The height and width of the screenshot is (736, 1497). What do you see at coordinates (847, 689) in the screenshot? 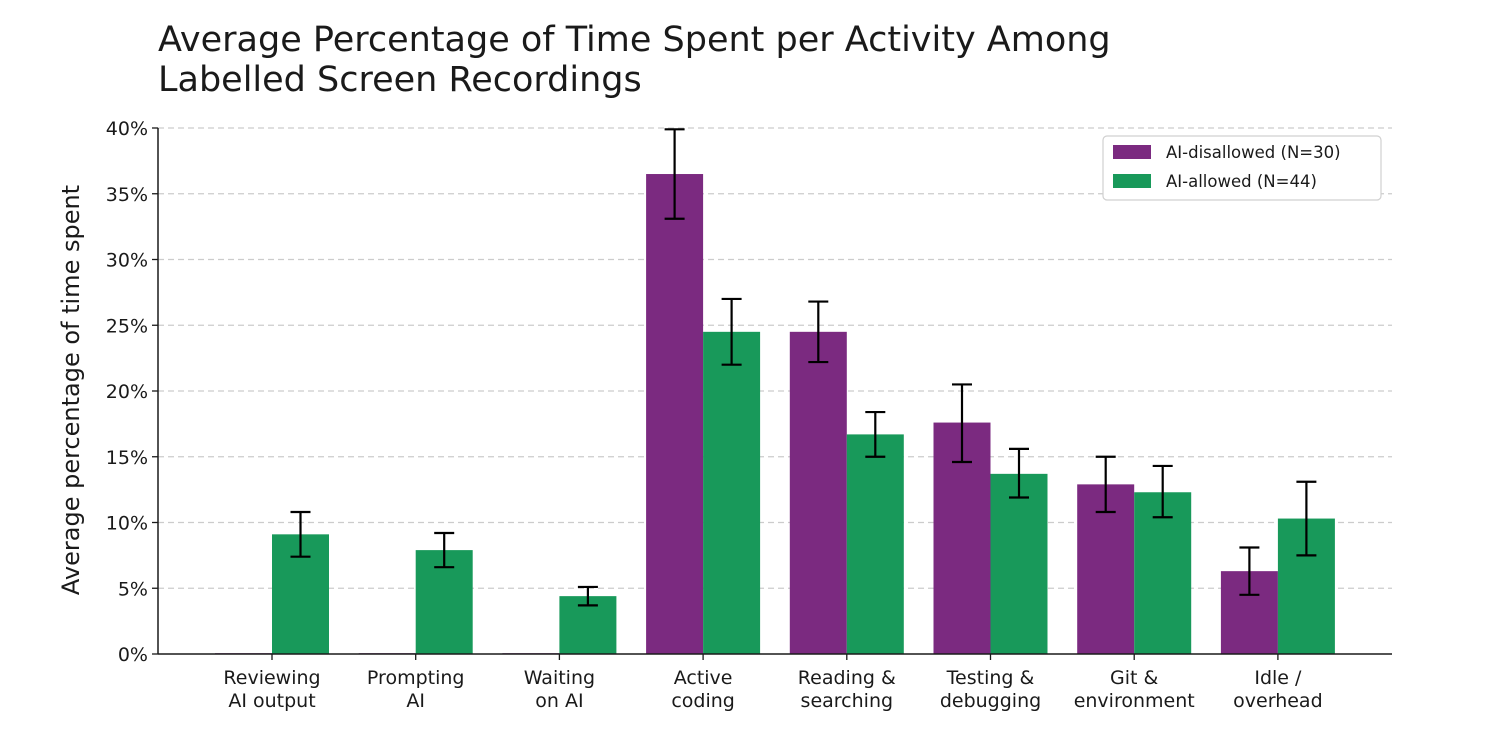
I see `x-tick-label: Reading & searching` at bounding box center [847, 689].